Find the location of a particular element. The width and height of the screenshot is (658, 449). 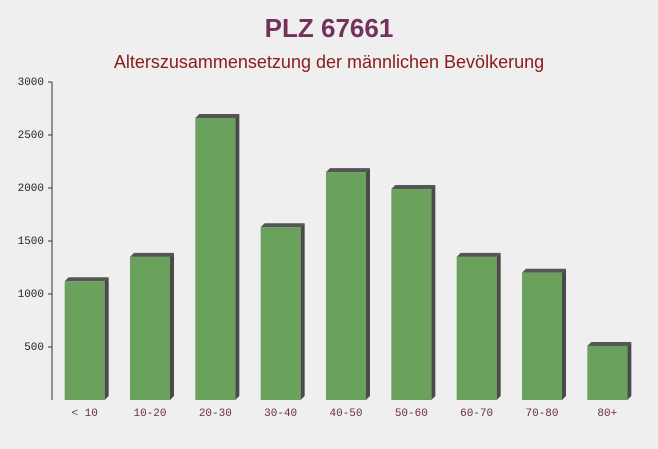

x-tick-label: < 10 is located at coordinates (84, 414).